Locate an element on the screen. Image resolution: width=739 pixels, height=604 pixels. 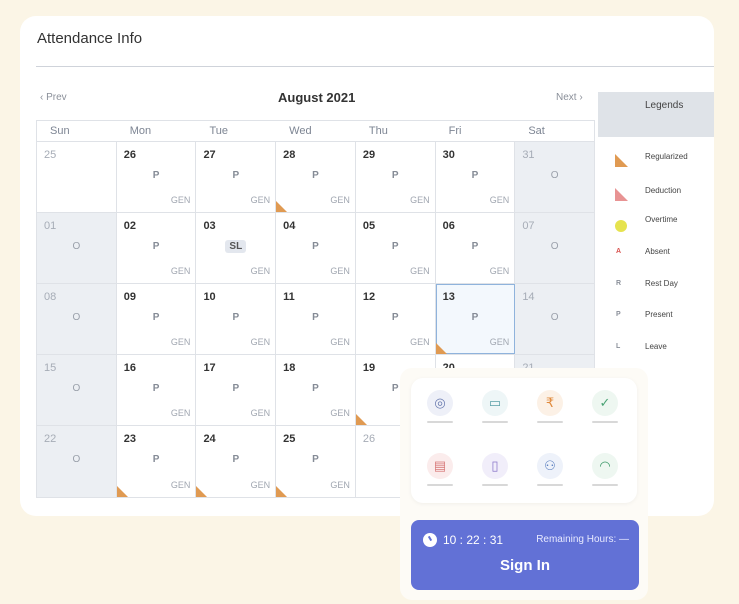
calendar-day-cell: 02 P GEN is located at coordinates (157, 248).